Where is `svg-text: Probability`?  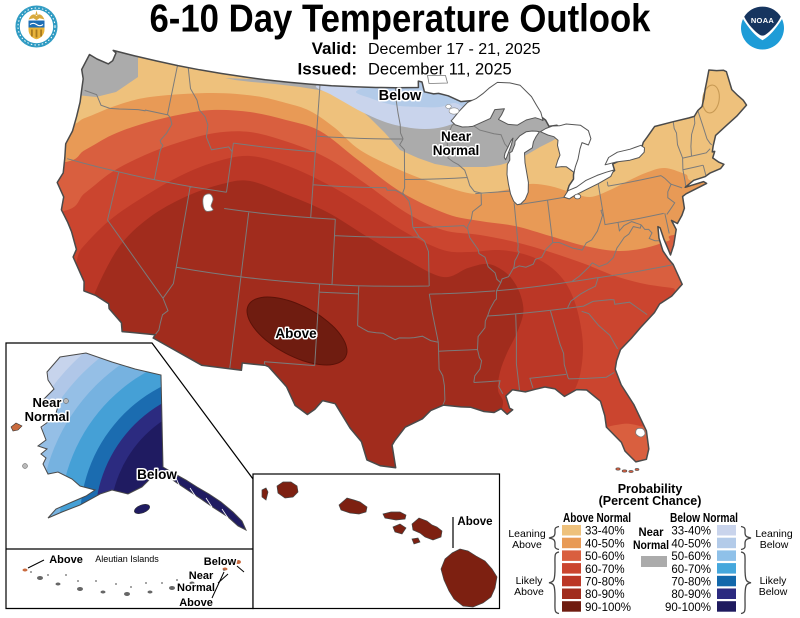 svg-text: Probability is located at coordinates (650, 489).